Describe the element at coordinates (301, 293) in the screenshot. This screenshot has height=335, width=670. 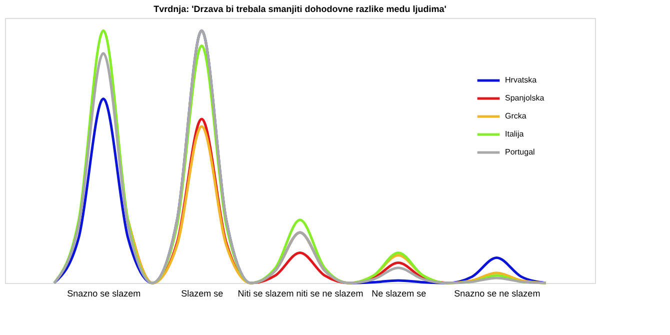
I see `x-tick-label: Niti se slazem niti se ne slazem` at that location.